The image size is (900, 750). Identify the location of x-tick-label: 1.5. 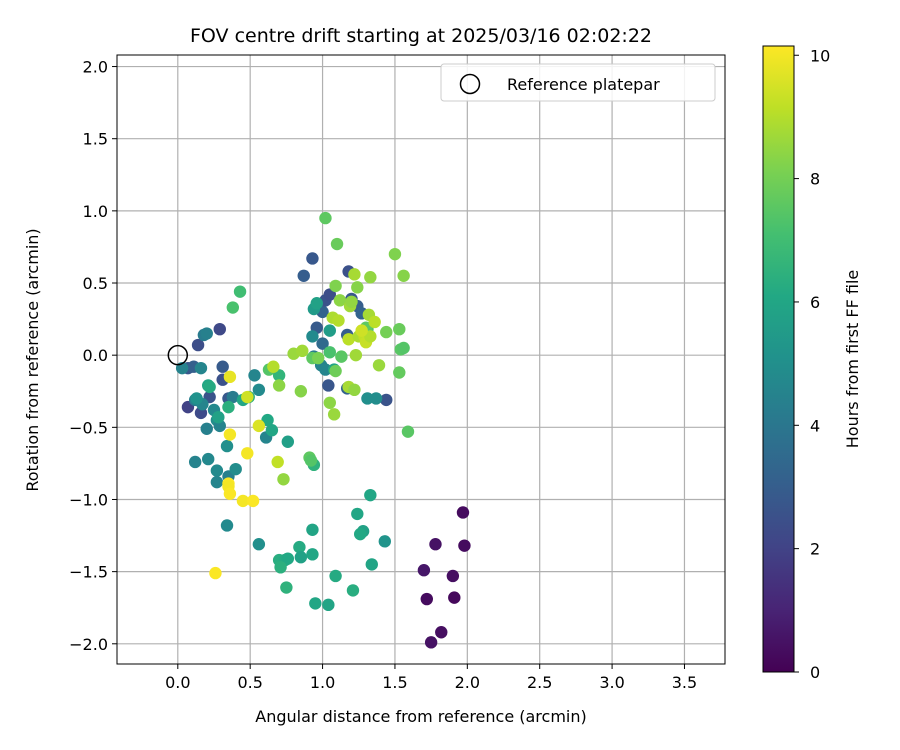
(394, 682).